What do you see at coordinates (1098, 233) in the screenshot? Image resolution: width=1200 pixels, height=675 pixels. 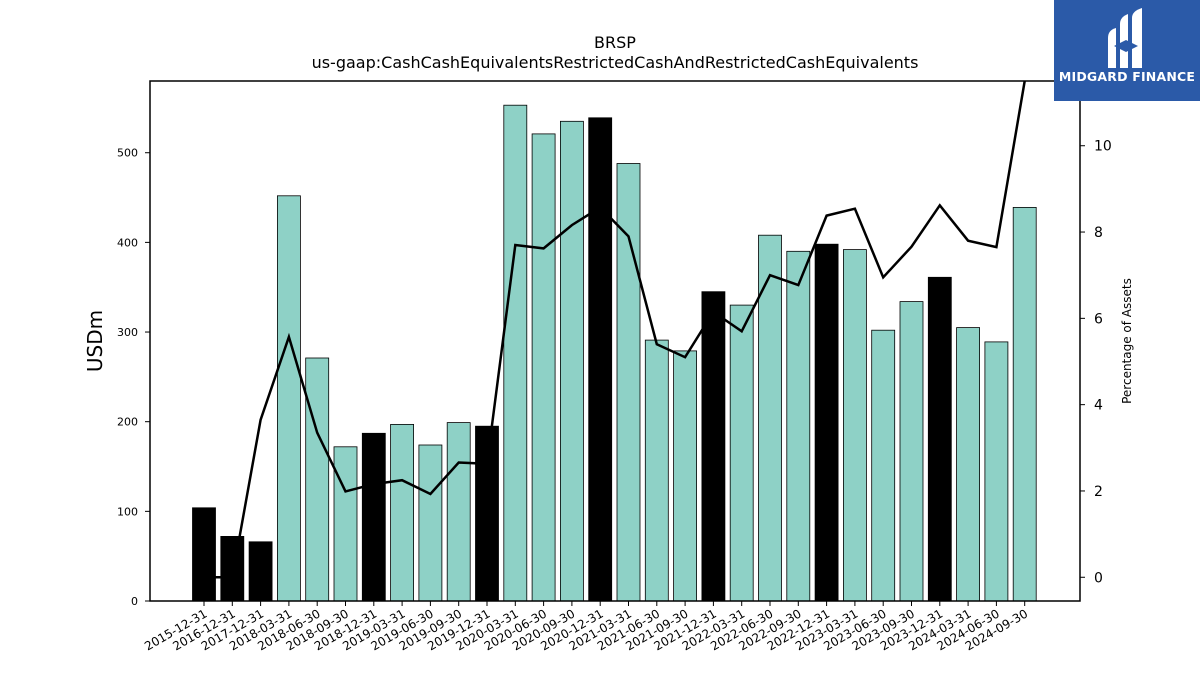 I see `y2-tick-label: 8` at bounding box center [1098, 233].